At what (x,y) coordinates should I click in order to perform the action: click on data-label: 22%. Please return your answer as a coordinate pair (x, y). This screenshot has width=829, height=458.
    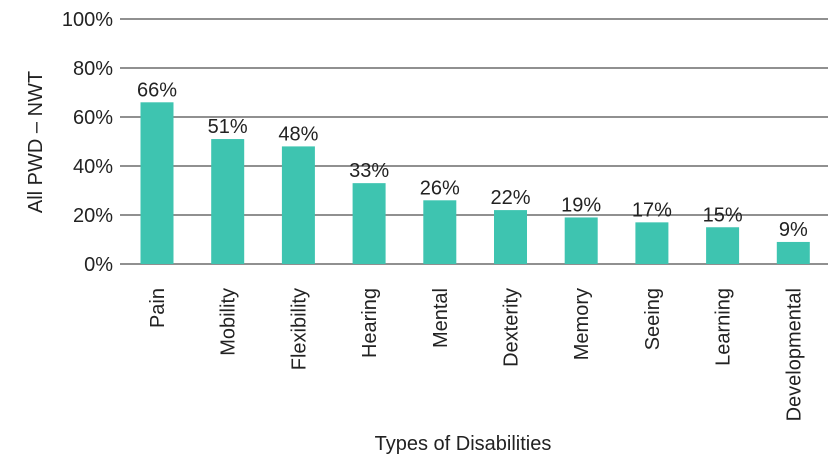
    Looking at the image, I should click on (510, 198).